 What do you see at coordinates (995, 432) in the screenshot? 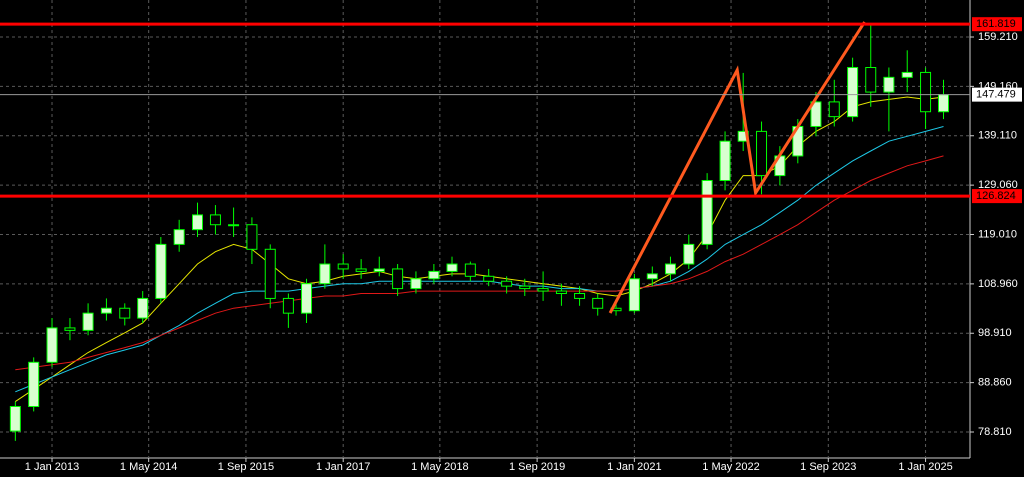
I see `y-tick-label: 78.810` at bounding box center [995, 432].